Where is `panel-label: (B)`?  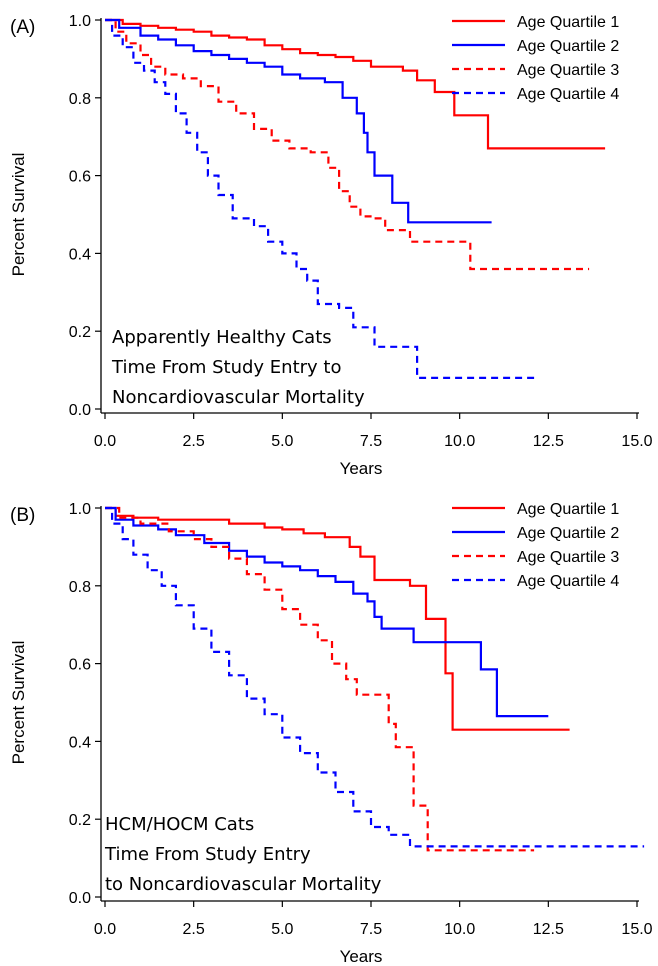 panel-label: (B) is located at coordinates (22, 515).